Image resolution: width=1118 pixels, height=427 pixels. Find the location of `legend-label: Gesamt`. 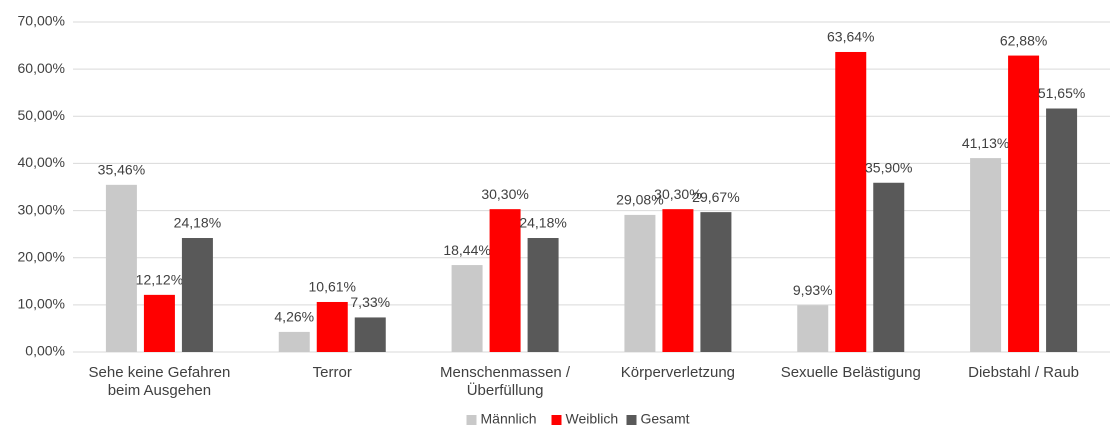

legend-label: Gesamt is located at coordinates (665, 419).